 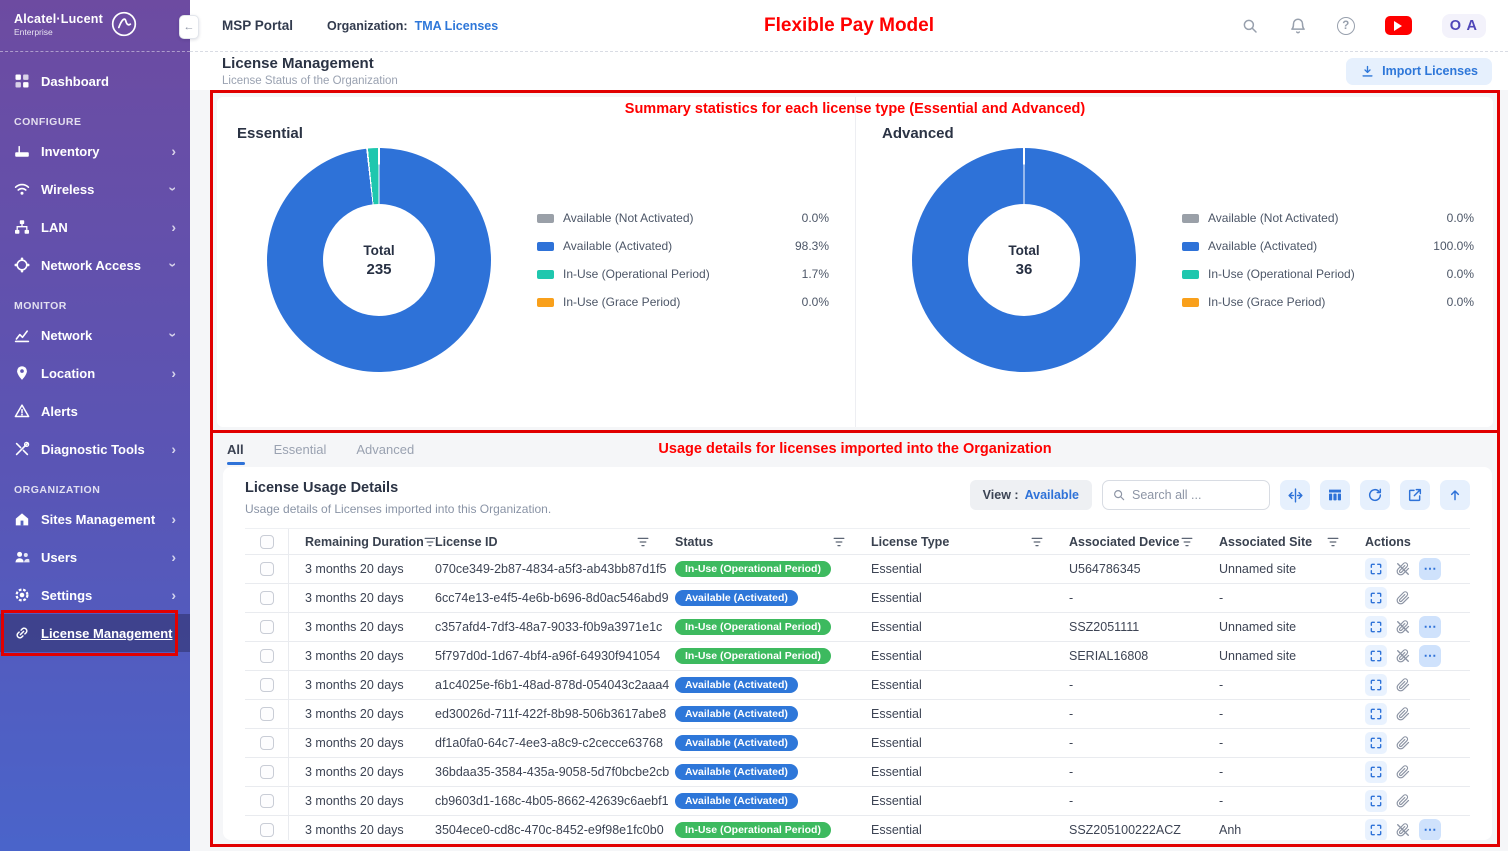 What do you see at coordinates (95, 449) in the screenshot?
I see `sidebar-item-diagnostic-tools: Diagnostic Tools` at bounding box center [95, 449].